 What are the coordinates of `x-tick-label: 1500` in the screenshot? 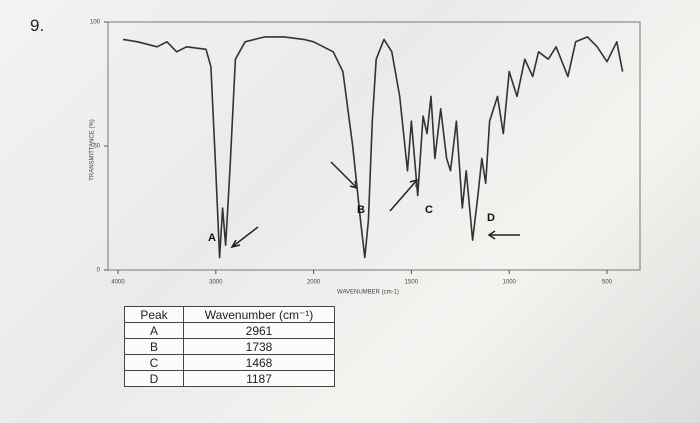 It's located at (412, 283).